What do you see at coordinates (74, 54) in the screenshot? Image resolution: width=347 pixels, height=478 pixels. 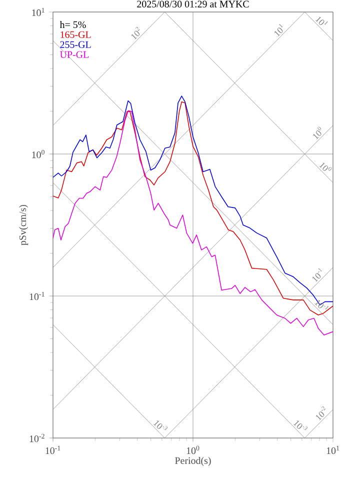 I see `text: UP-GL` at bounding box center [74, 54].